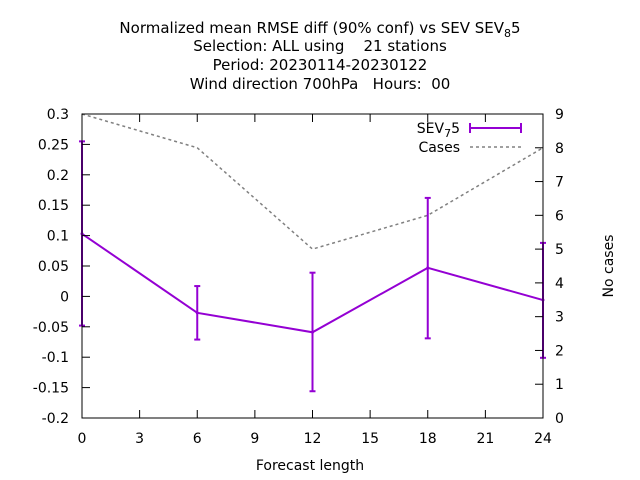 This screenshot has width=640, height=480. Describe the element at coordinates (58, 115) in the screenshot. I see `y-tick-label: 0.3` at that location.